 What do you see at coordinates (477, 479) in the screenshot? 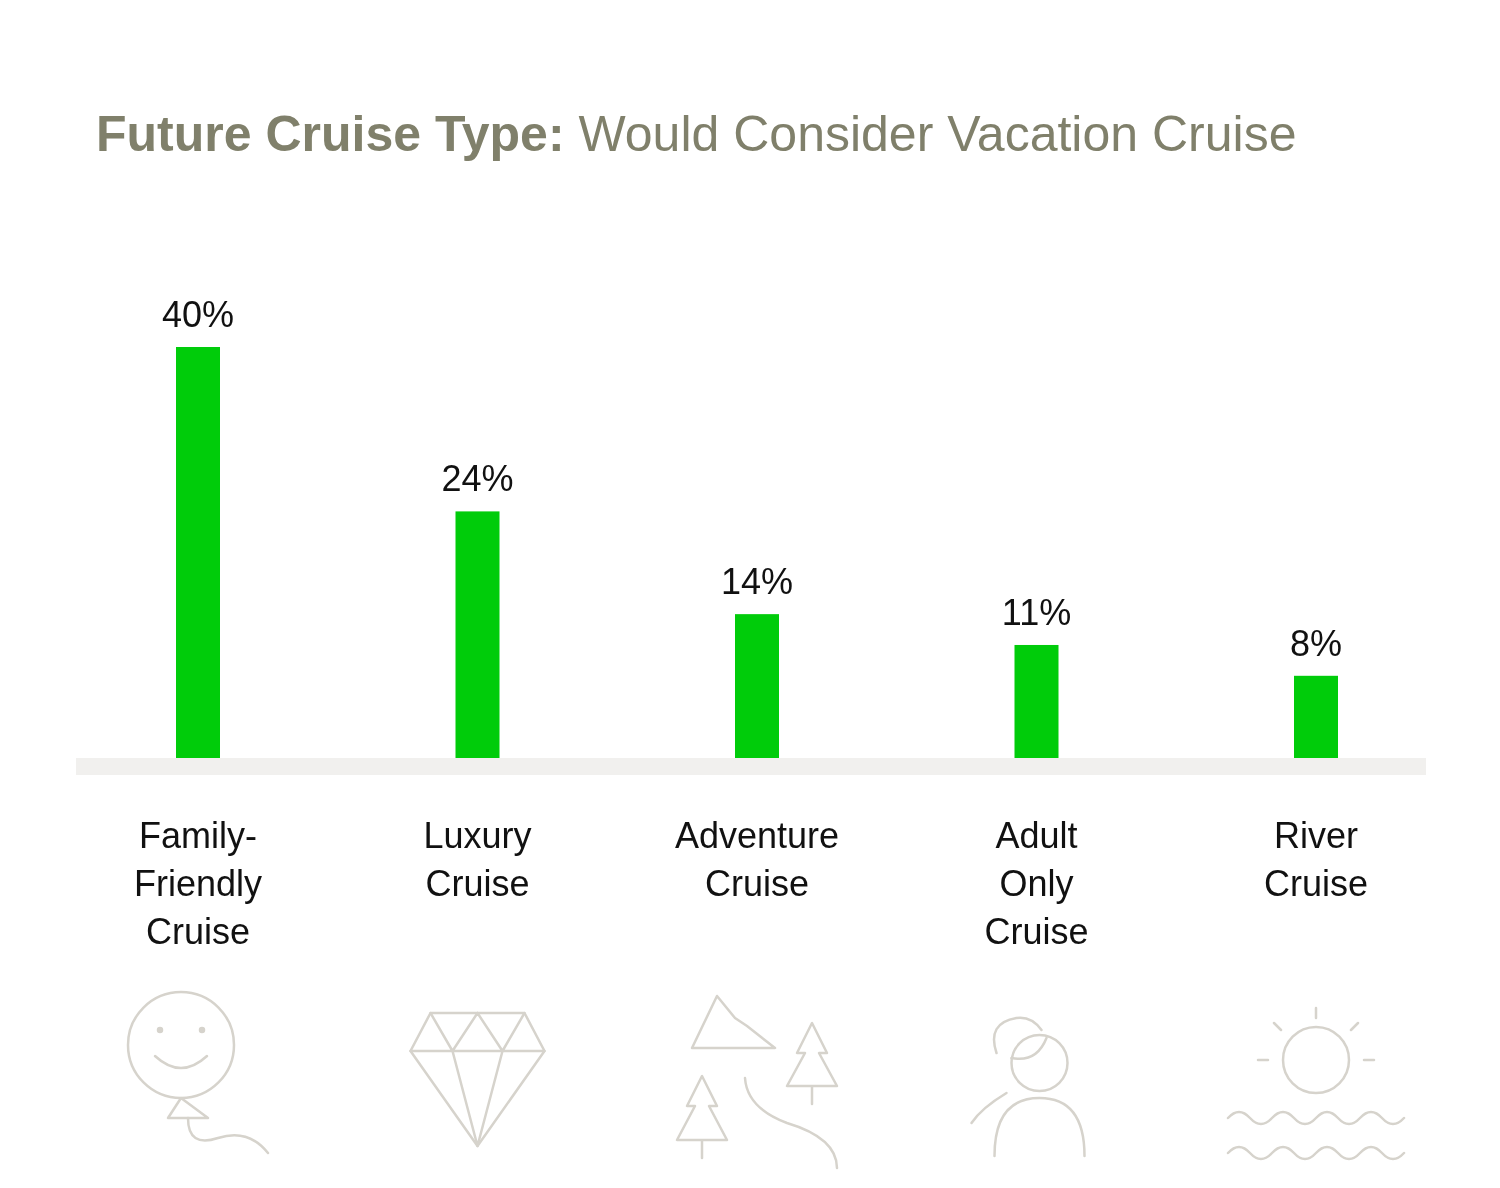
I see `data-label: 24%` at bounding box center [477, 479].